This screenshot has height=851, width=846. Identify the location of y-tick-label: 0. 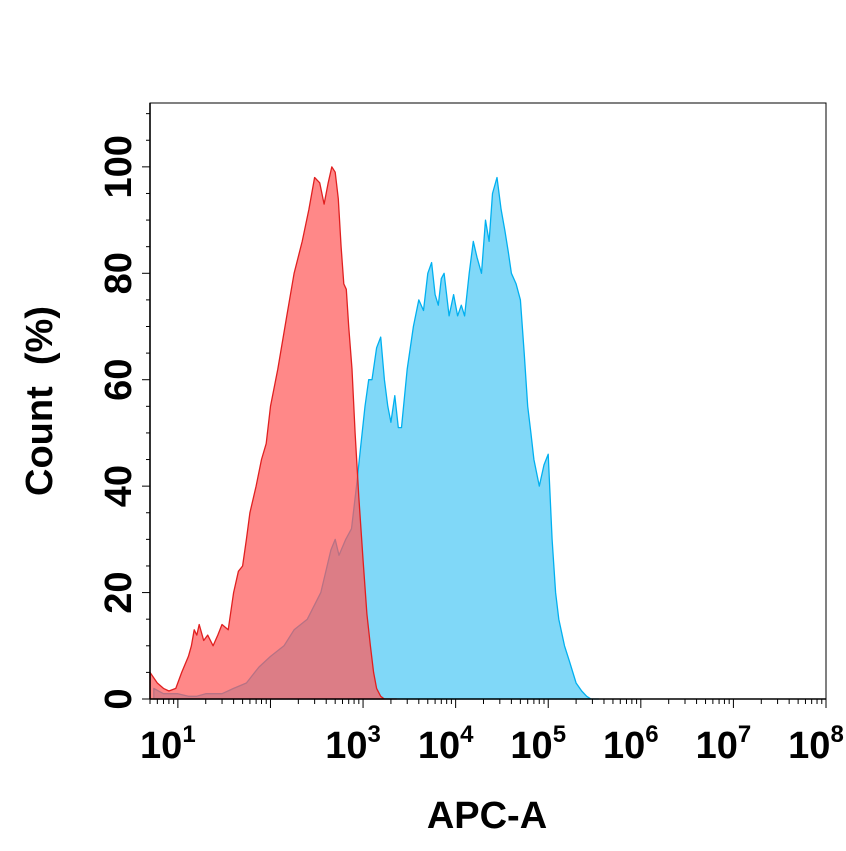
(119, 698).